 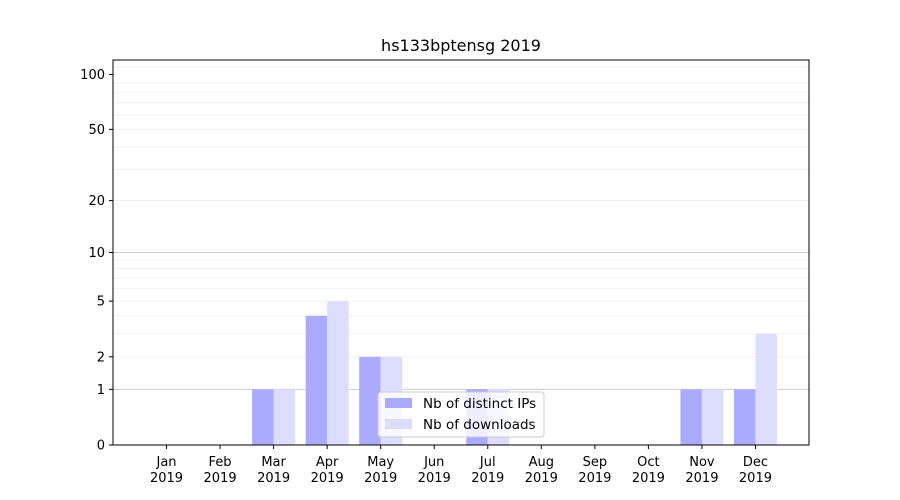 I want to click on x-tick-label-month: May, so click(x=380, y=462).